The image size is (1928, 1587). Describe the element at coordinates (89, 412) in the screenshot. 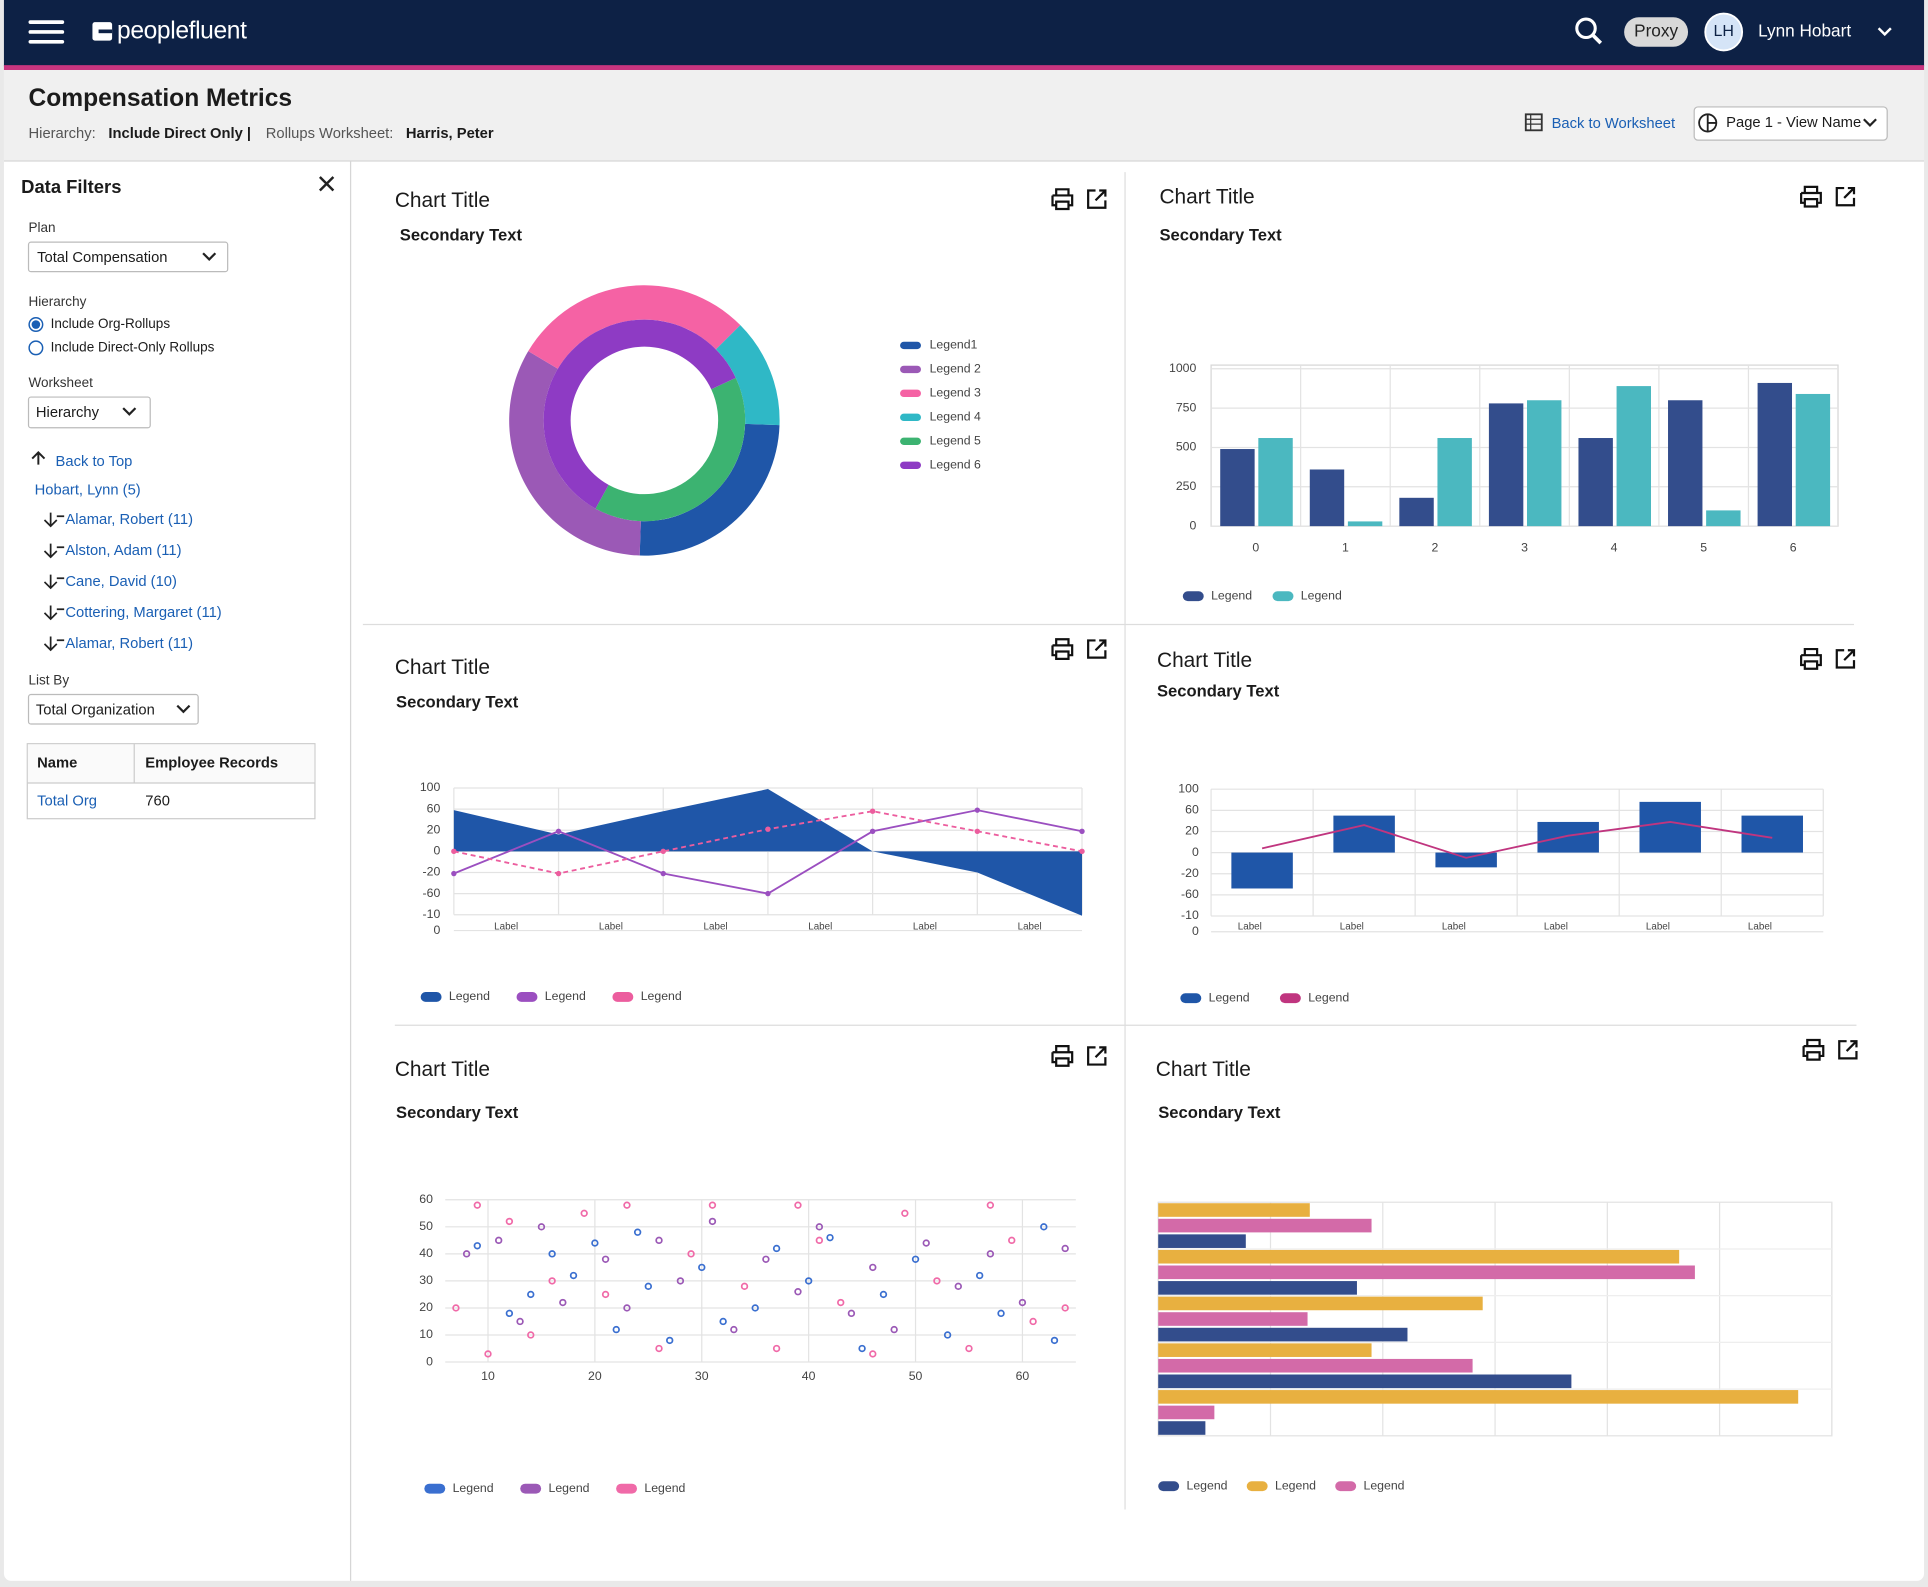

I see `worksheet-select` at that location.